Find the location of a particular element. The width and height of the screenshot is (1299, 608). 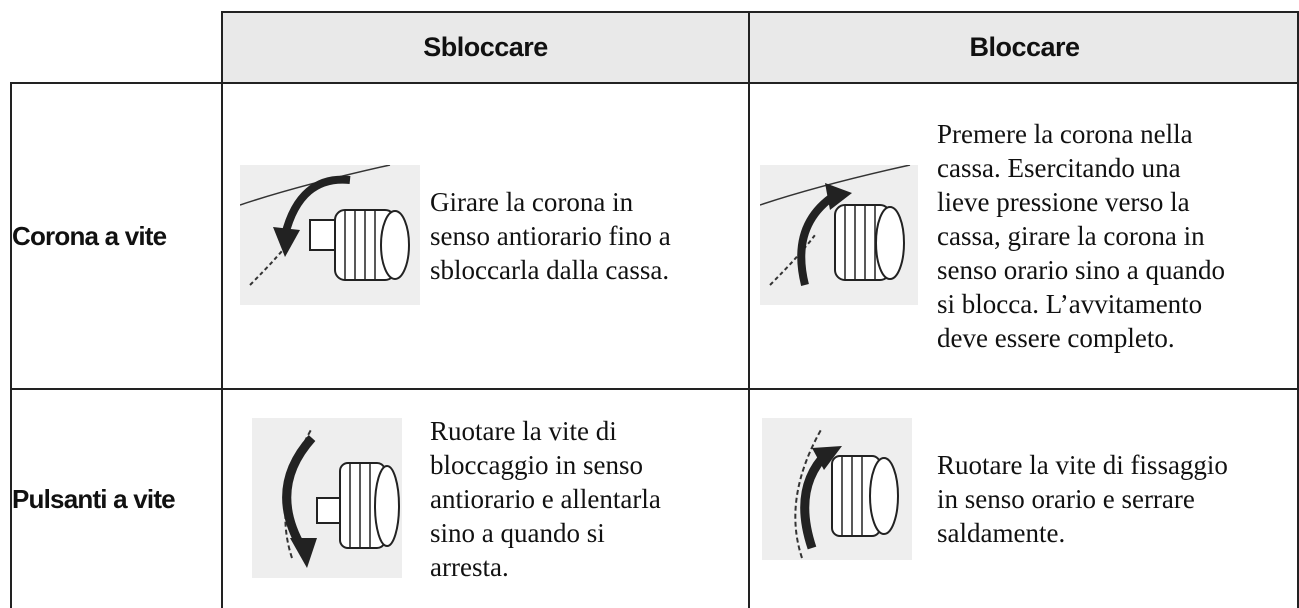

text-line: in senso orario e serrare is located at coordinates (1066, 499).